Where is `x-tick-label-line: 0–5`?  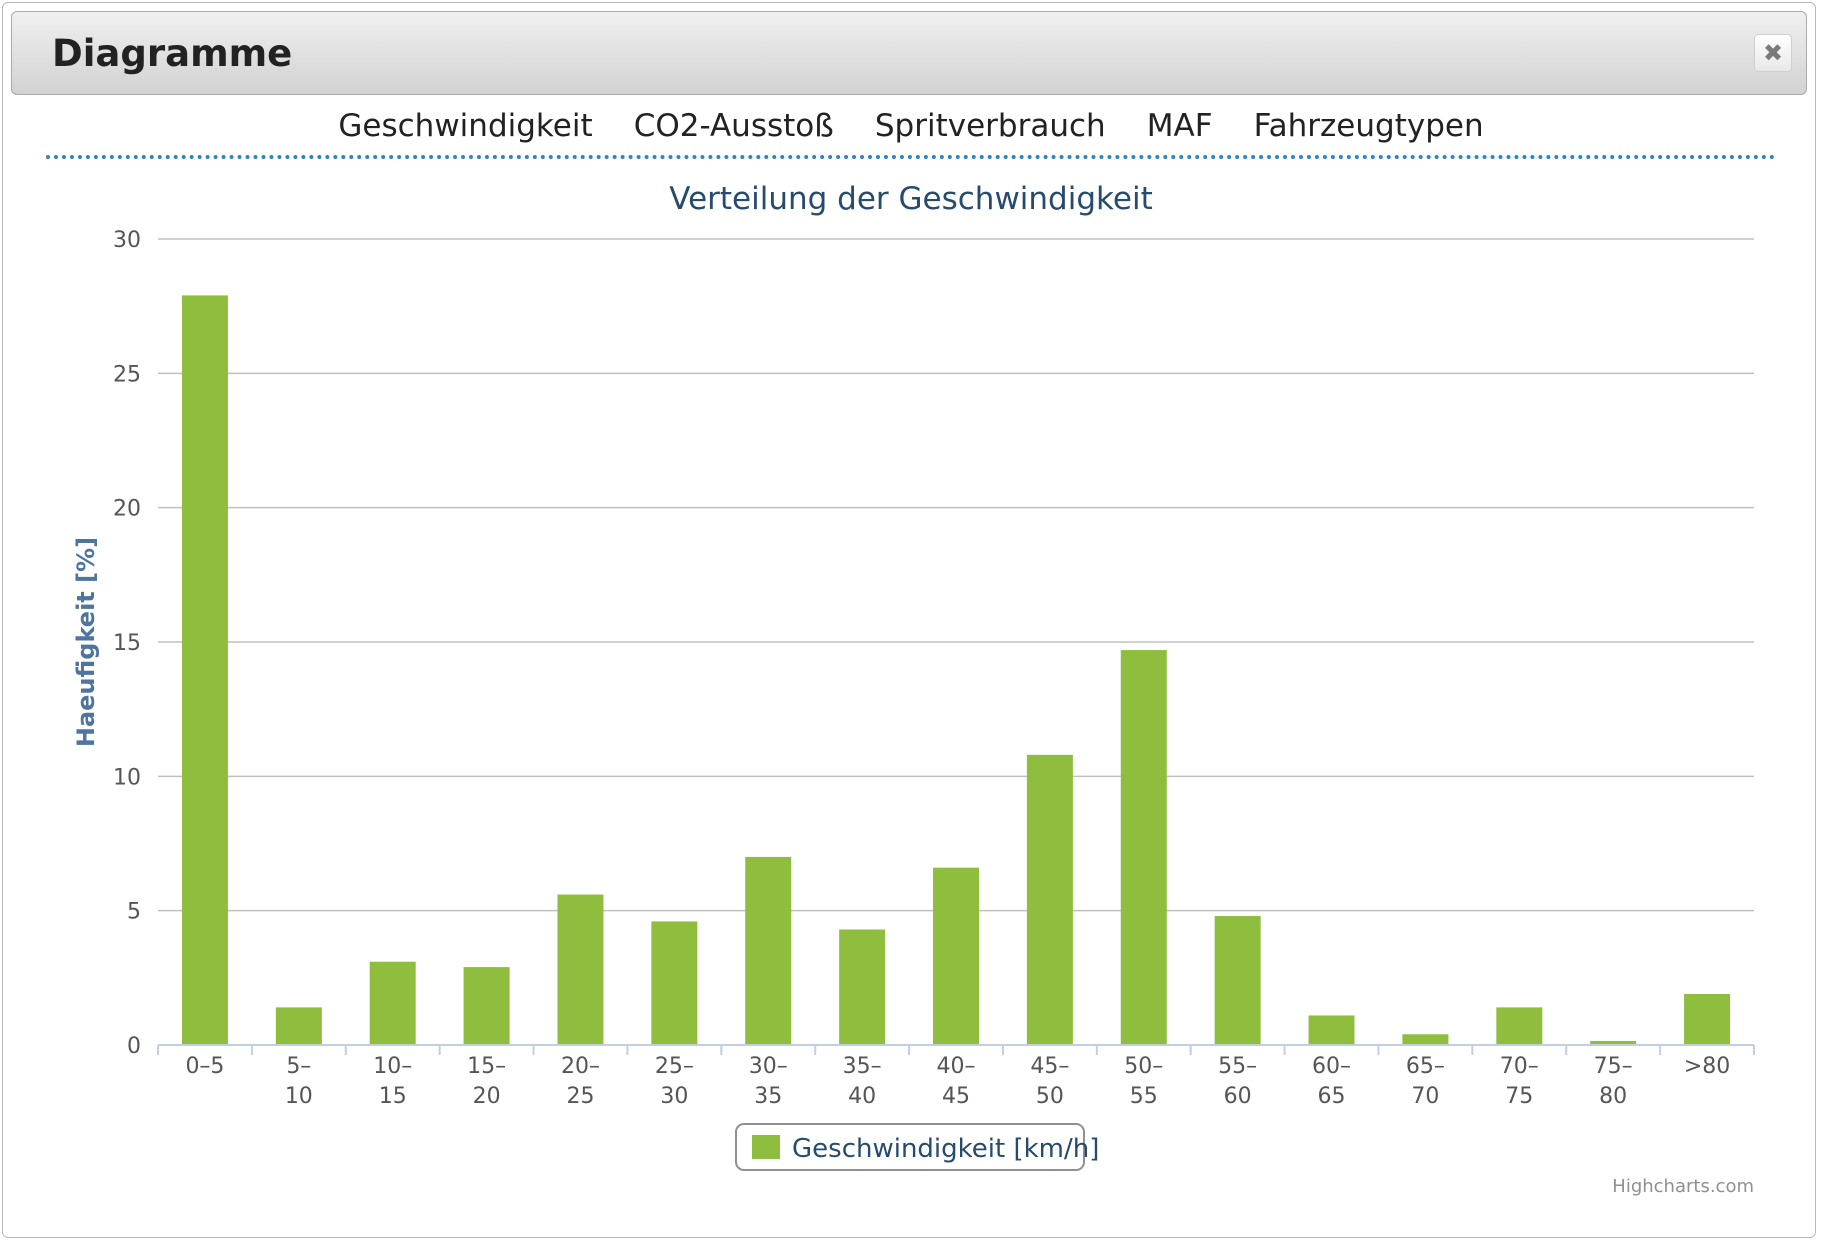
x-tick-label-line: 0–5 is located at coordinates (204, 1066).